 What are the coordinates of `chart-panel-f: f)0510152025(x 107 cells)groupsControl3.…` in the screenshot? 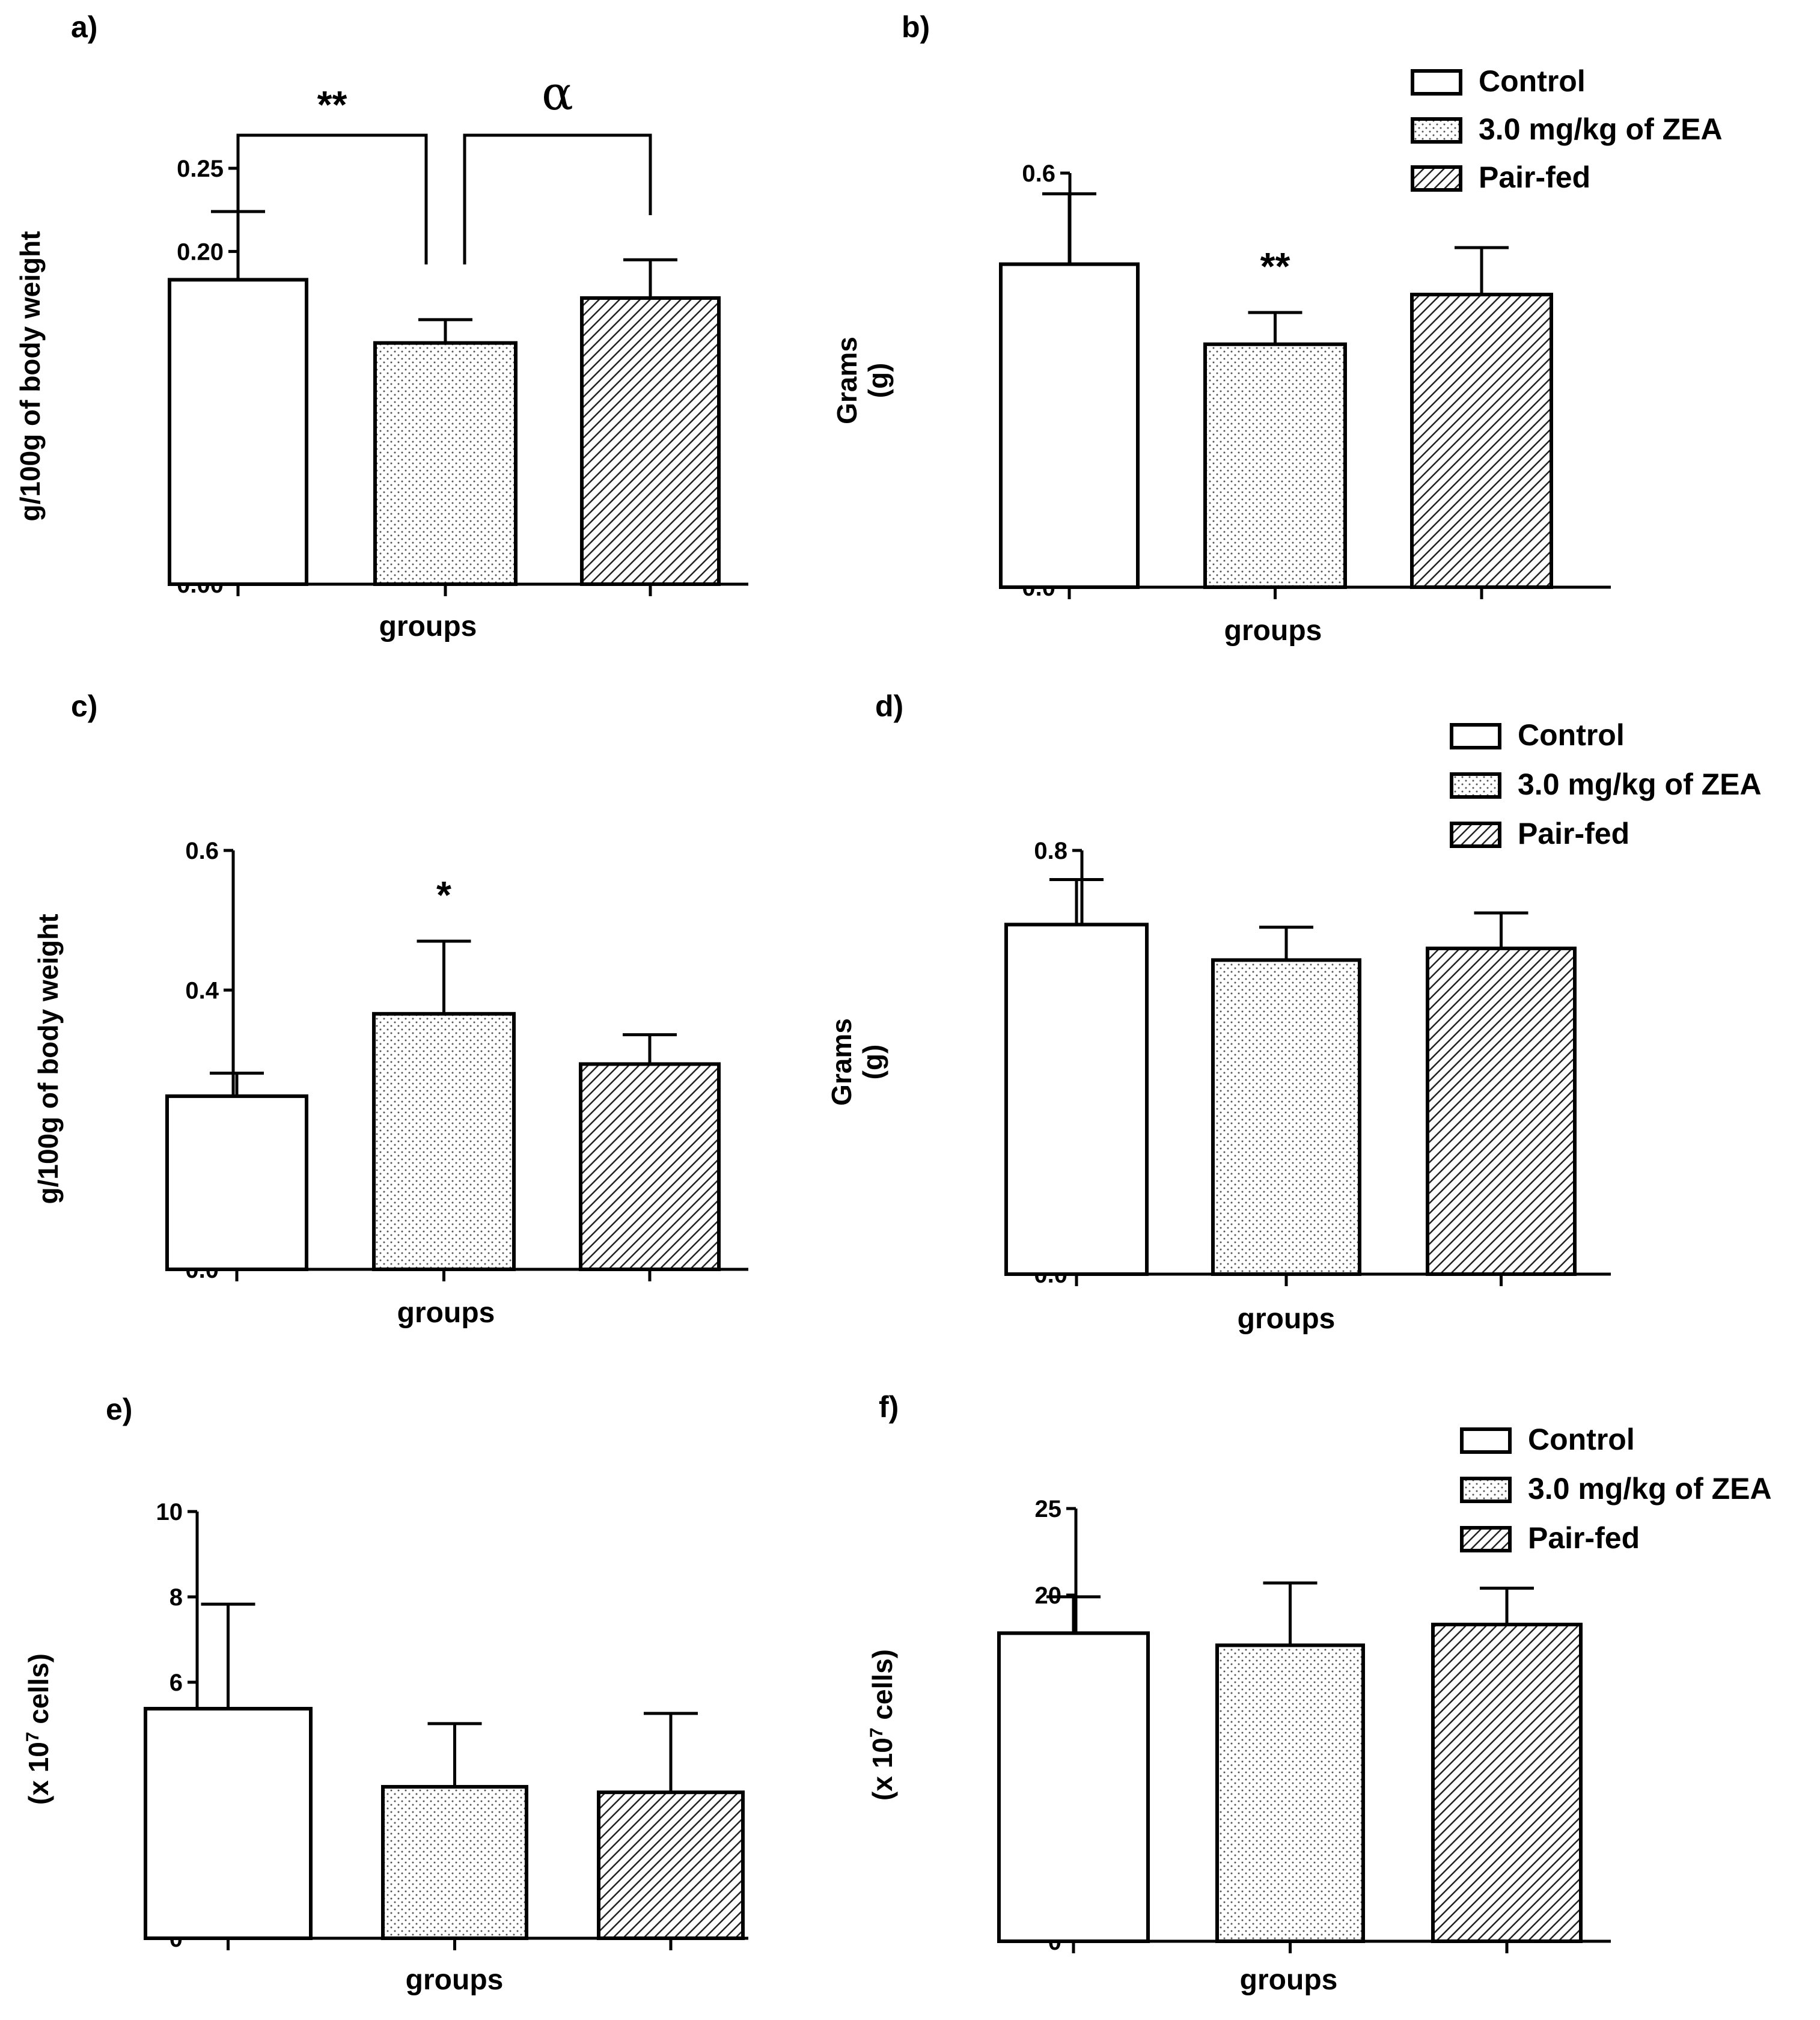 It's located at (1320, 1693).